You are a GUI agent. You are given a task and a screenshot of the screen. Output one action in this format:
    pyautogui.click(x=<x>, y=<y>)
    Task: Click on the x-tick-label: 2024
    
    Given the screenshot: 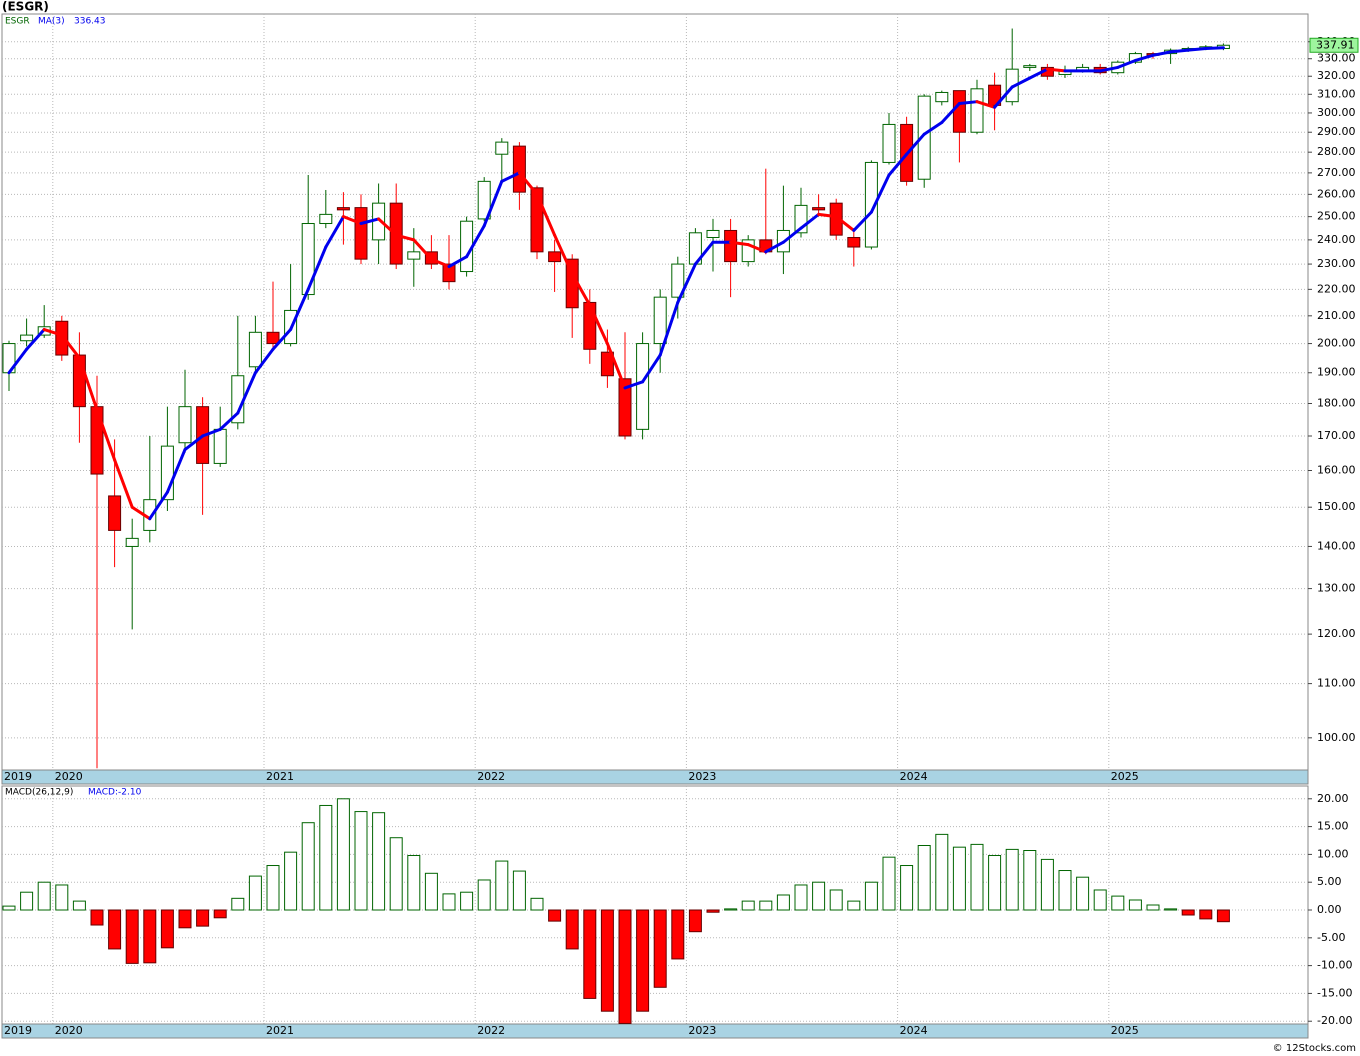 What is the action you would take?
    pyautogui.click(x=914, y=776)
    